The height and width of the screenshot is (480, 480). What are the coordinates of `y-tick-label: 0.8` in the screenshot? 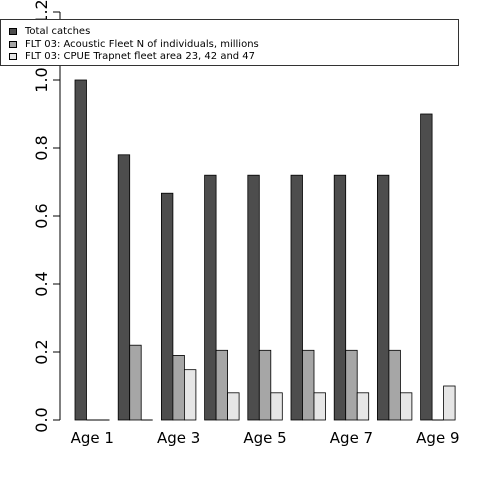 It's located at (41, 147).